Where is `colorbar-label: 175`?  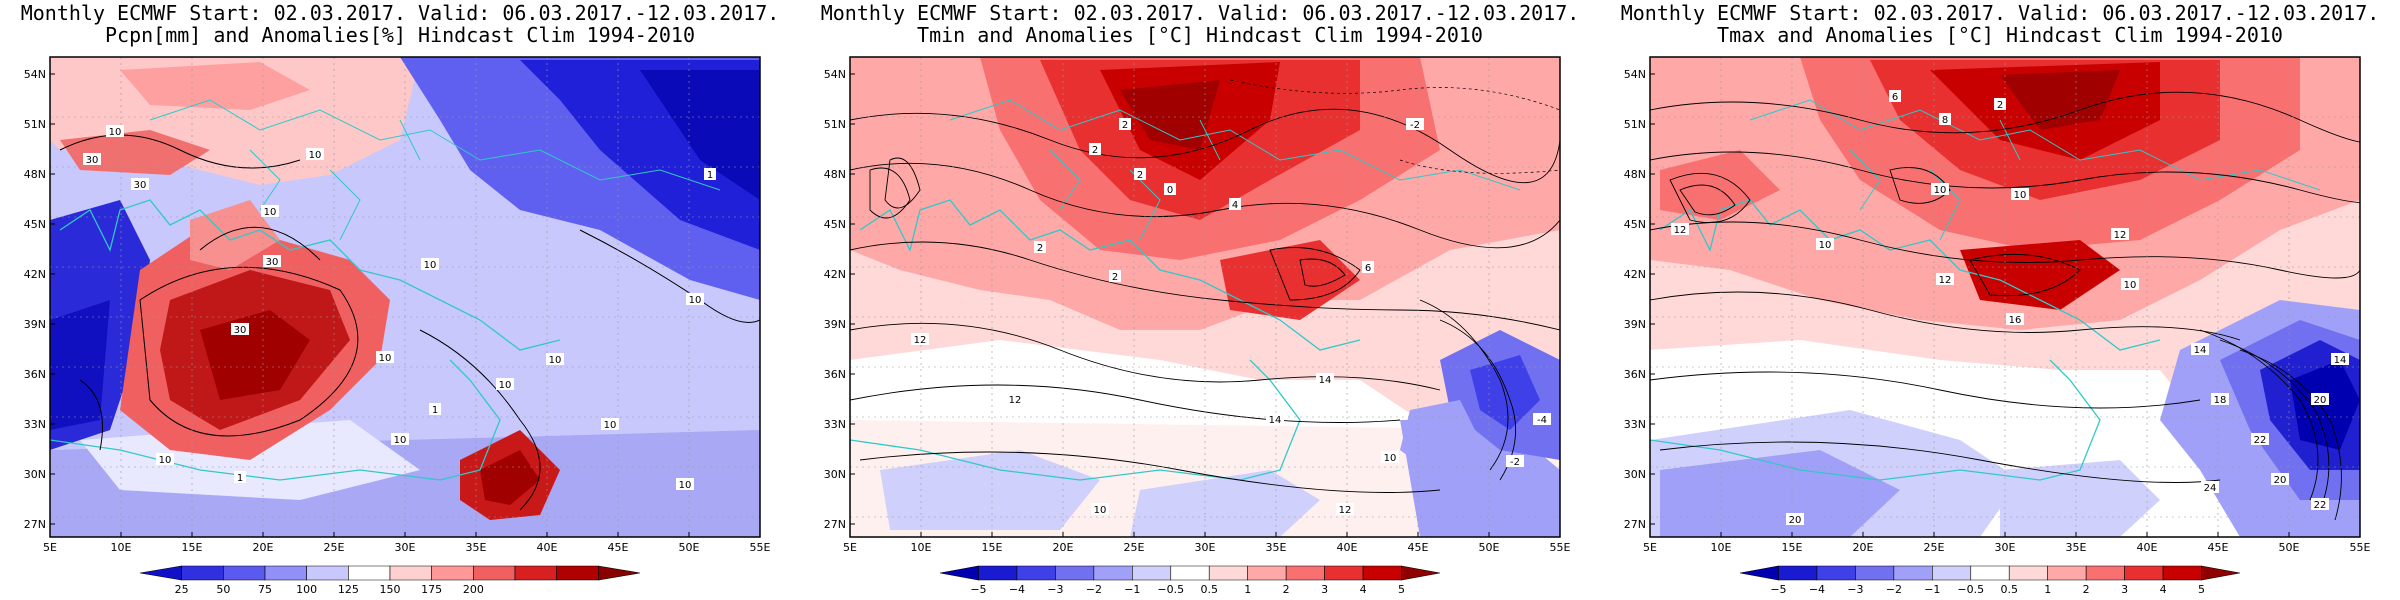
colorbar-label: 175 is located at coordinates (431, 589).